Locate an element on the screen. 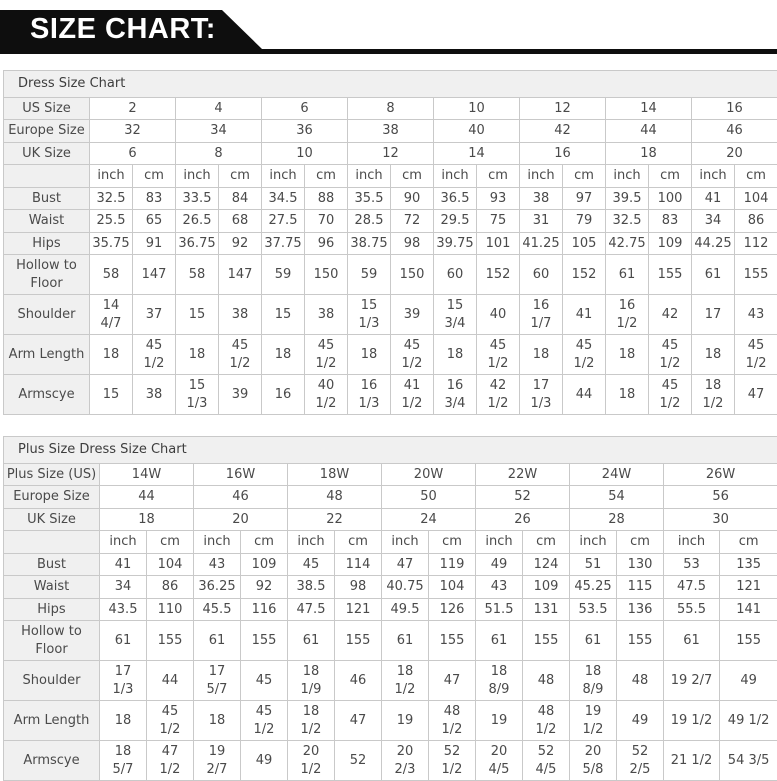 The image size is (777, 781). cell-value: 52 is located at coordinates (358, 760).